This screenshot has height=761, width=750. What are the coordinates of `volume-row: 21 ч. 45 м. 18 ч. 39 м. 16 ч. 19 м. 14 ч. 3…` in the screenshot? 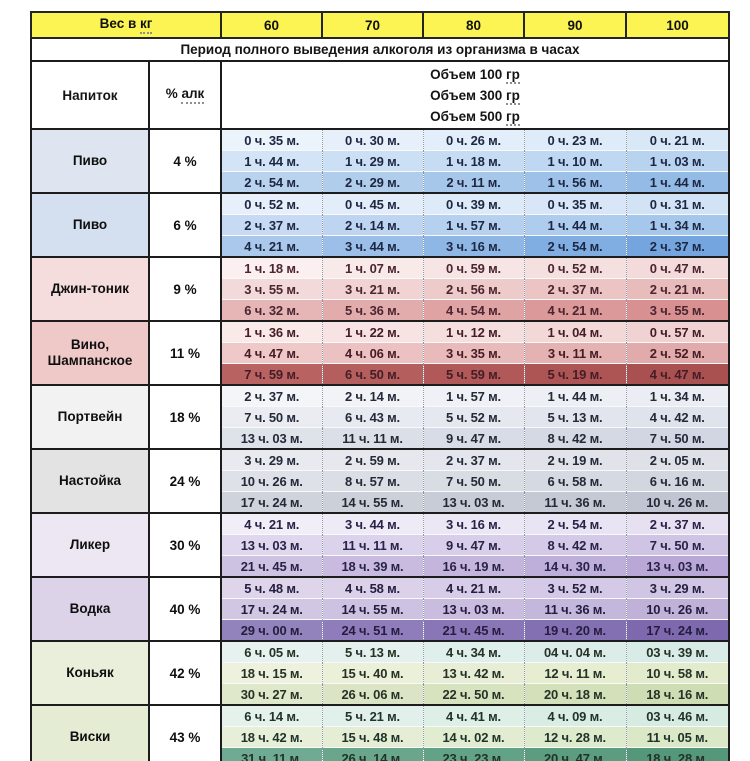 It's located at (380, 566).